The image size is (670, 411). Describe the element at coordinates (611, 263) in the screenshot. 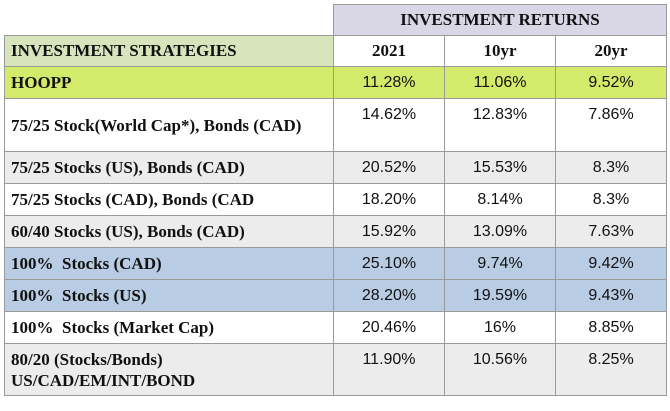

I see `return-20yr: 9.42%` at that location.